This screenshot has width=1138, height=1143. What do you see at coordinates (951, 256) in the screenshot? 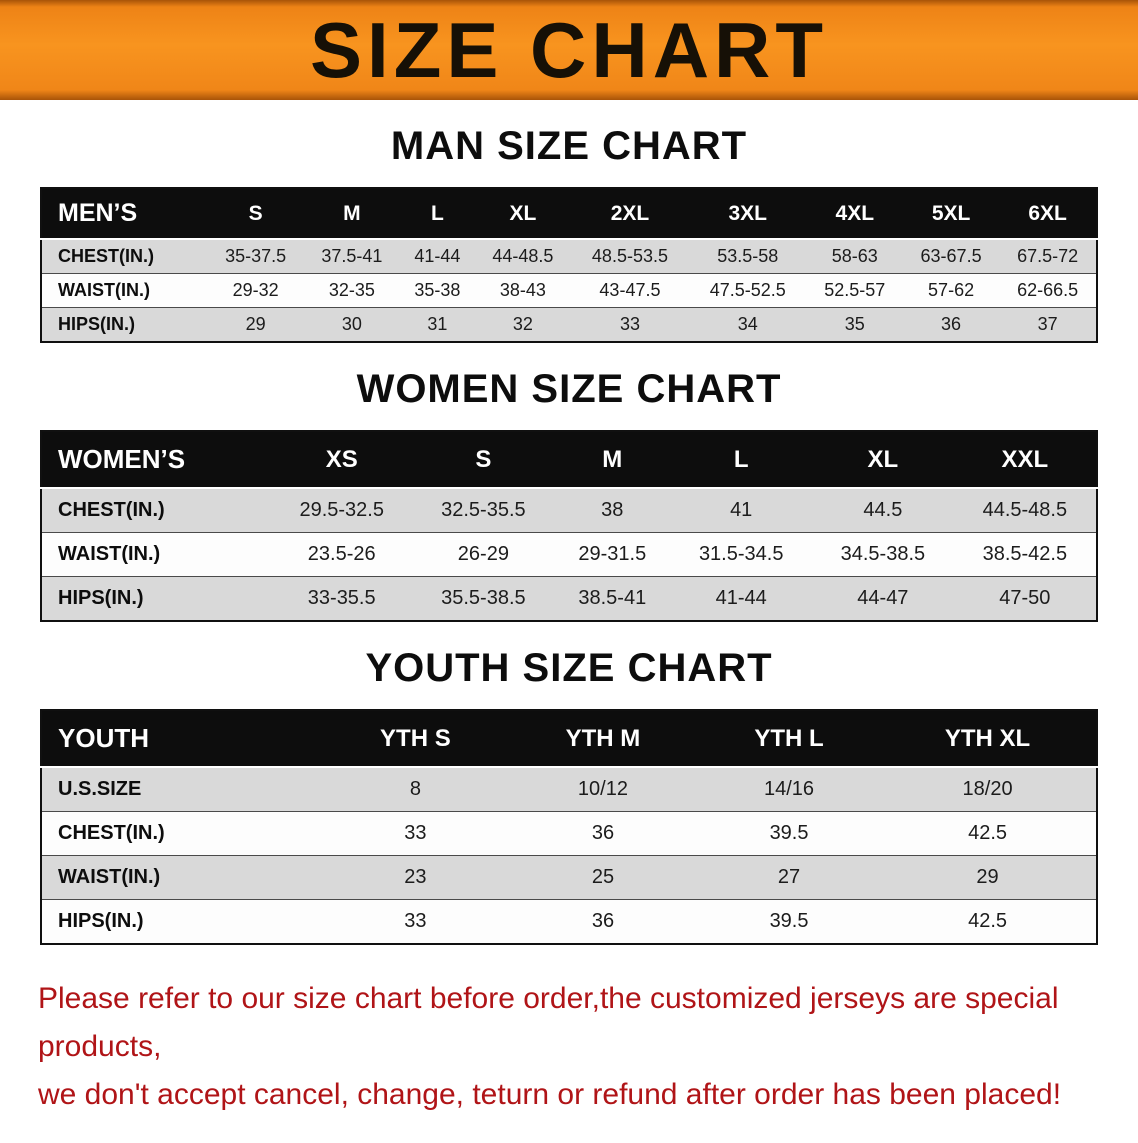
I see `size-value-cell: 63-67.5` at bounding box center [951, 256].